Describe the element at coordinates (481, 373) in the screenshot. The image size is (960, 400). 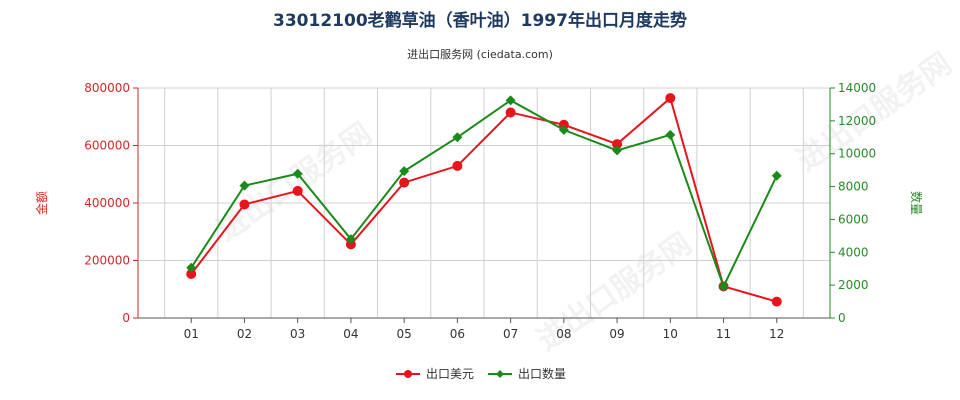
I see `legend: 出口美元 出口数量` at that location.